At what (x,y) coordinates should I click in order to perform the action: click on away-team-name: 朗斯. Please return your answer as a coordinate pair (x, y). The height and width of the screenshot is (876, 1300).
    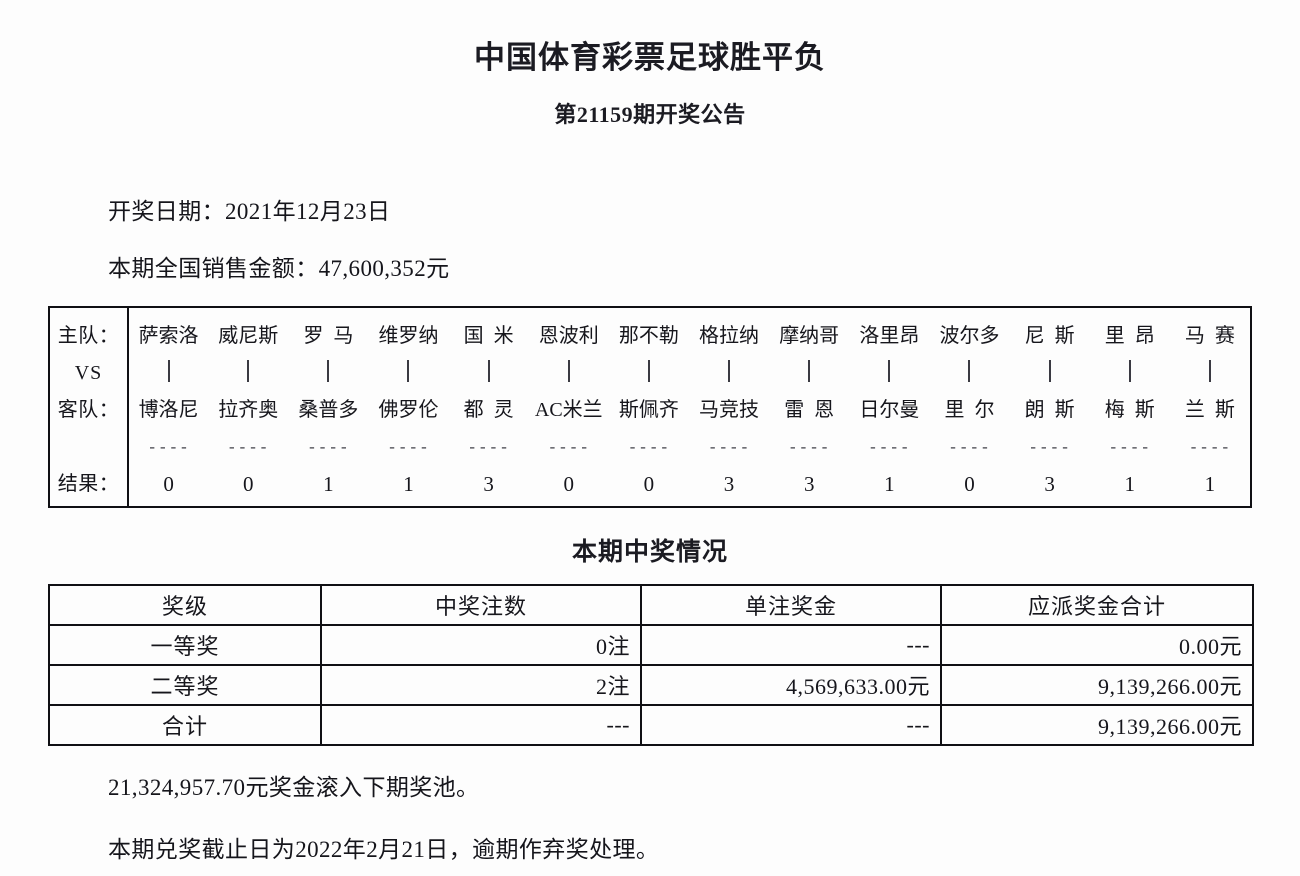
    Looking at the image, I should click on (1054, 410).